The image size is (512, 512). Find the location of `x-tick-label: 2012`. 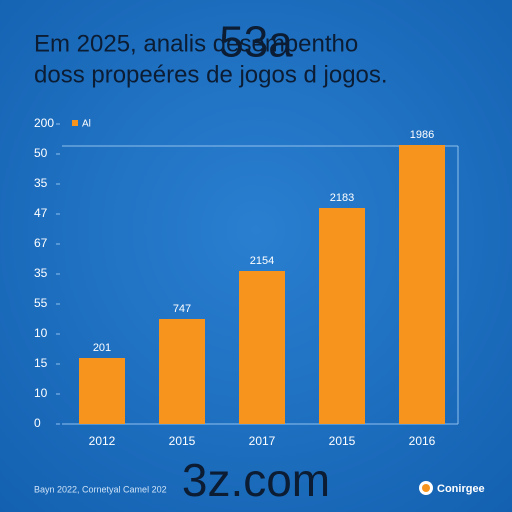

x-tick-label: 2012 is located at coordinates (102, 441).